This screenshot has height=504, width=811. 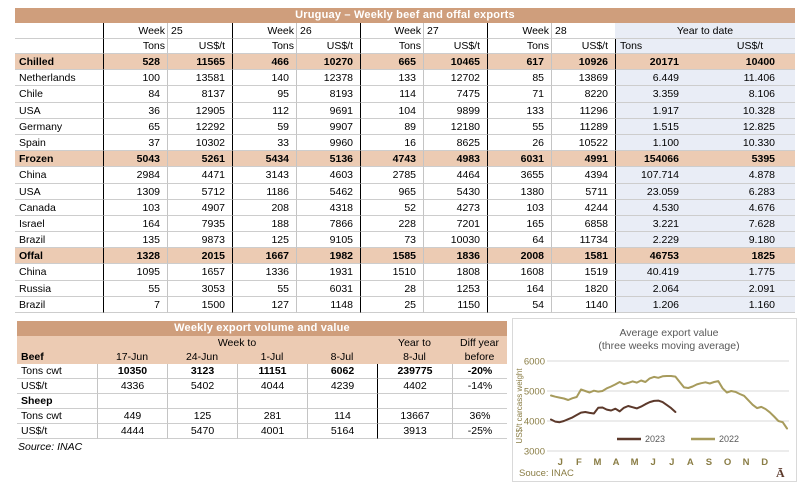 I want to click on weekly-cell-value: -25%, so click(x=479, y=431).